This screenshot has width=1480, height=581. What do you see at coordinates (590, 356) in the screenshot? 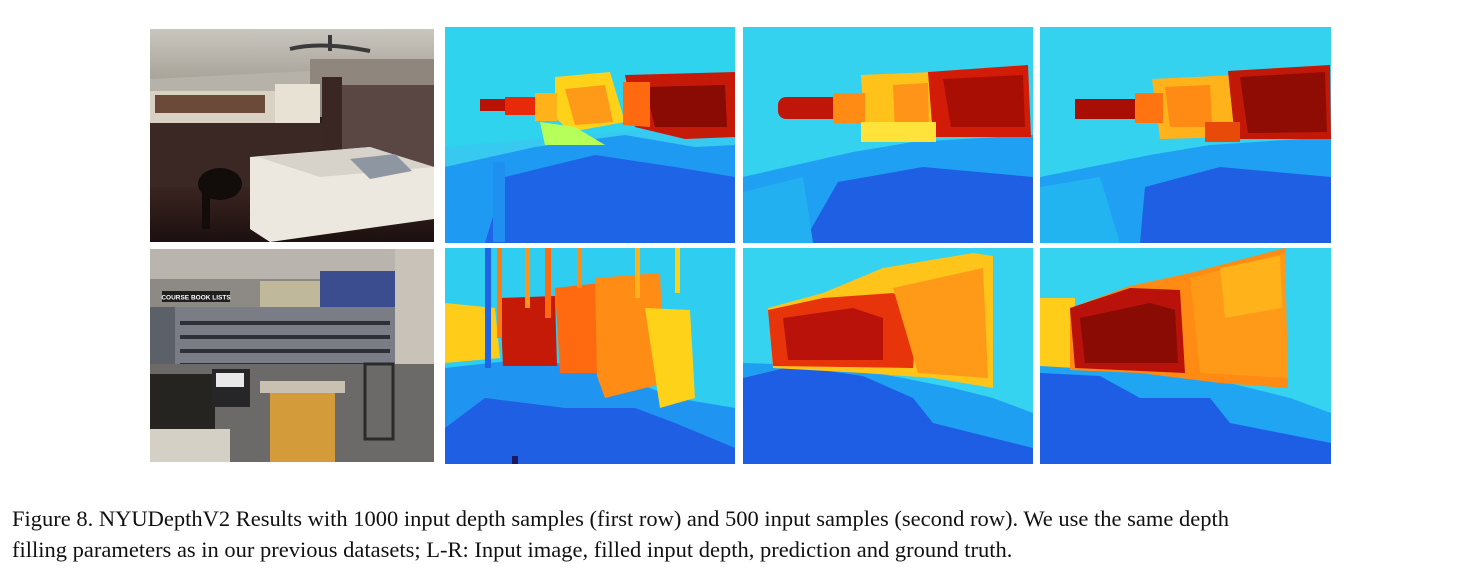
I see `row2-filled-input-depth` at bounding box center [590, 356].